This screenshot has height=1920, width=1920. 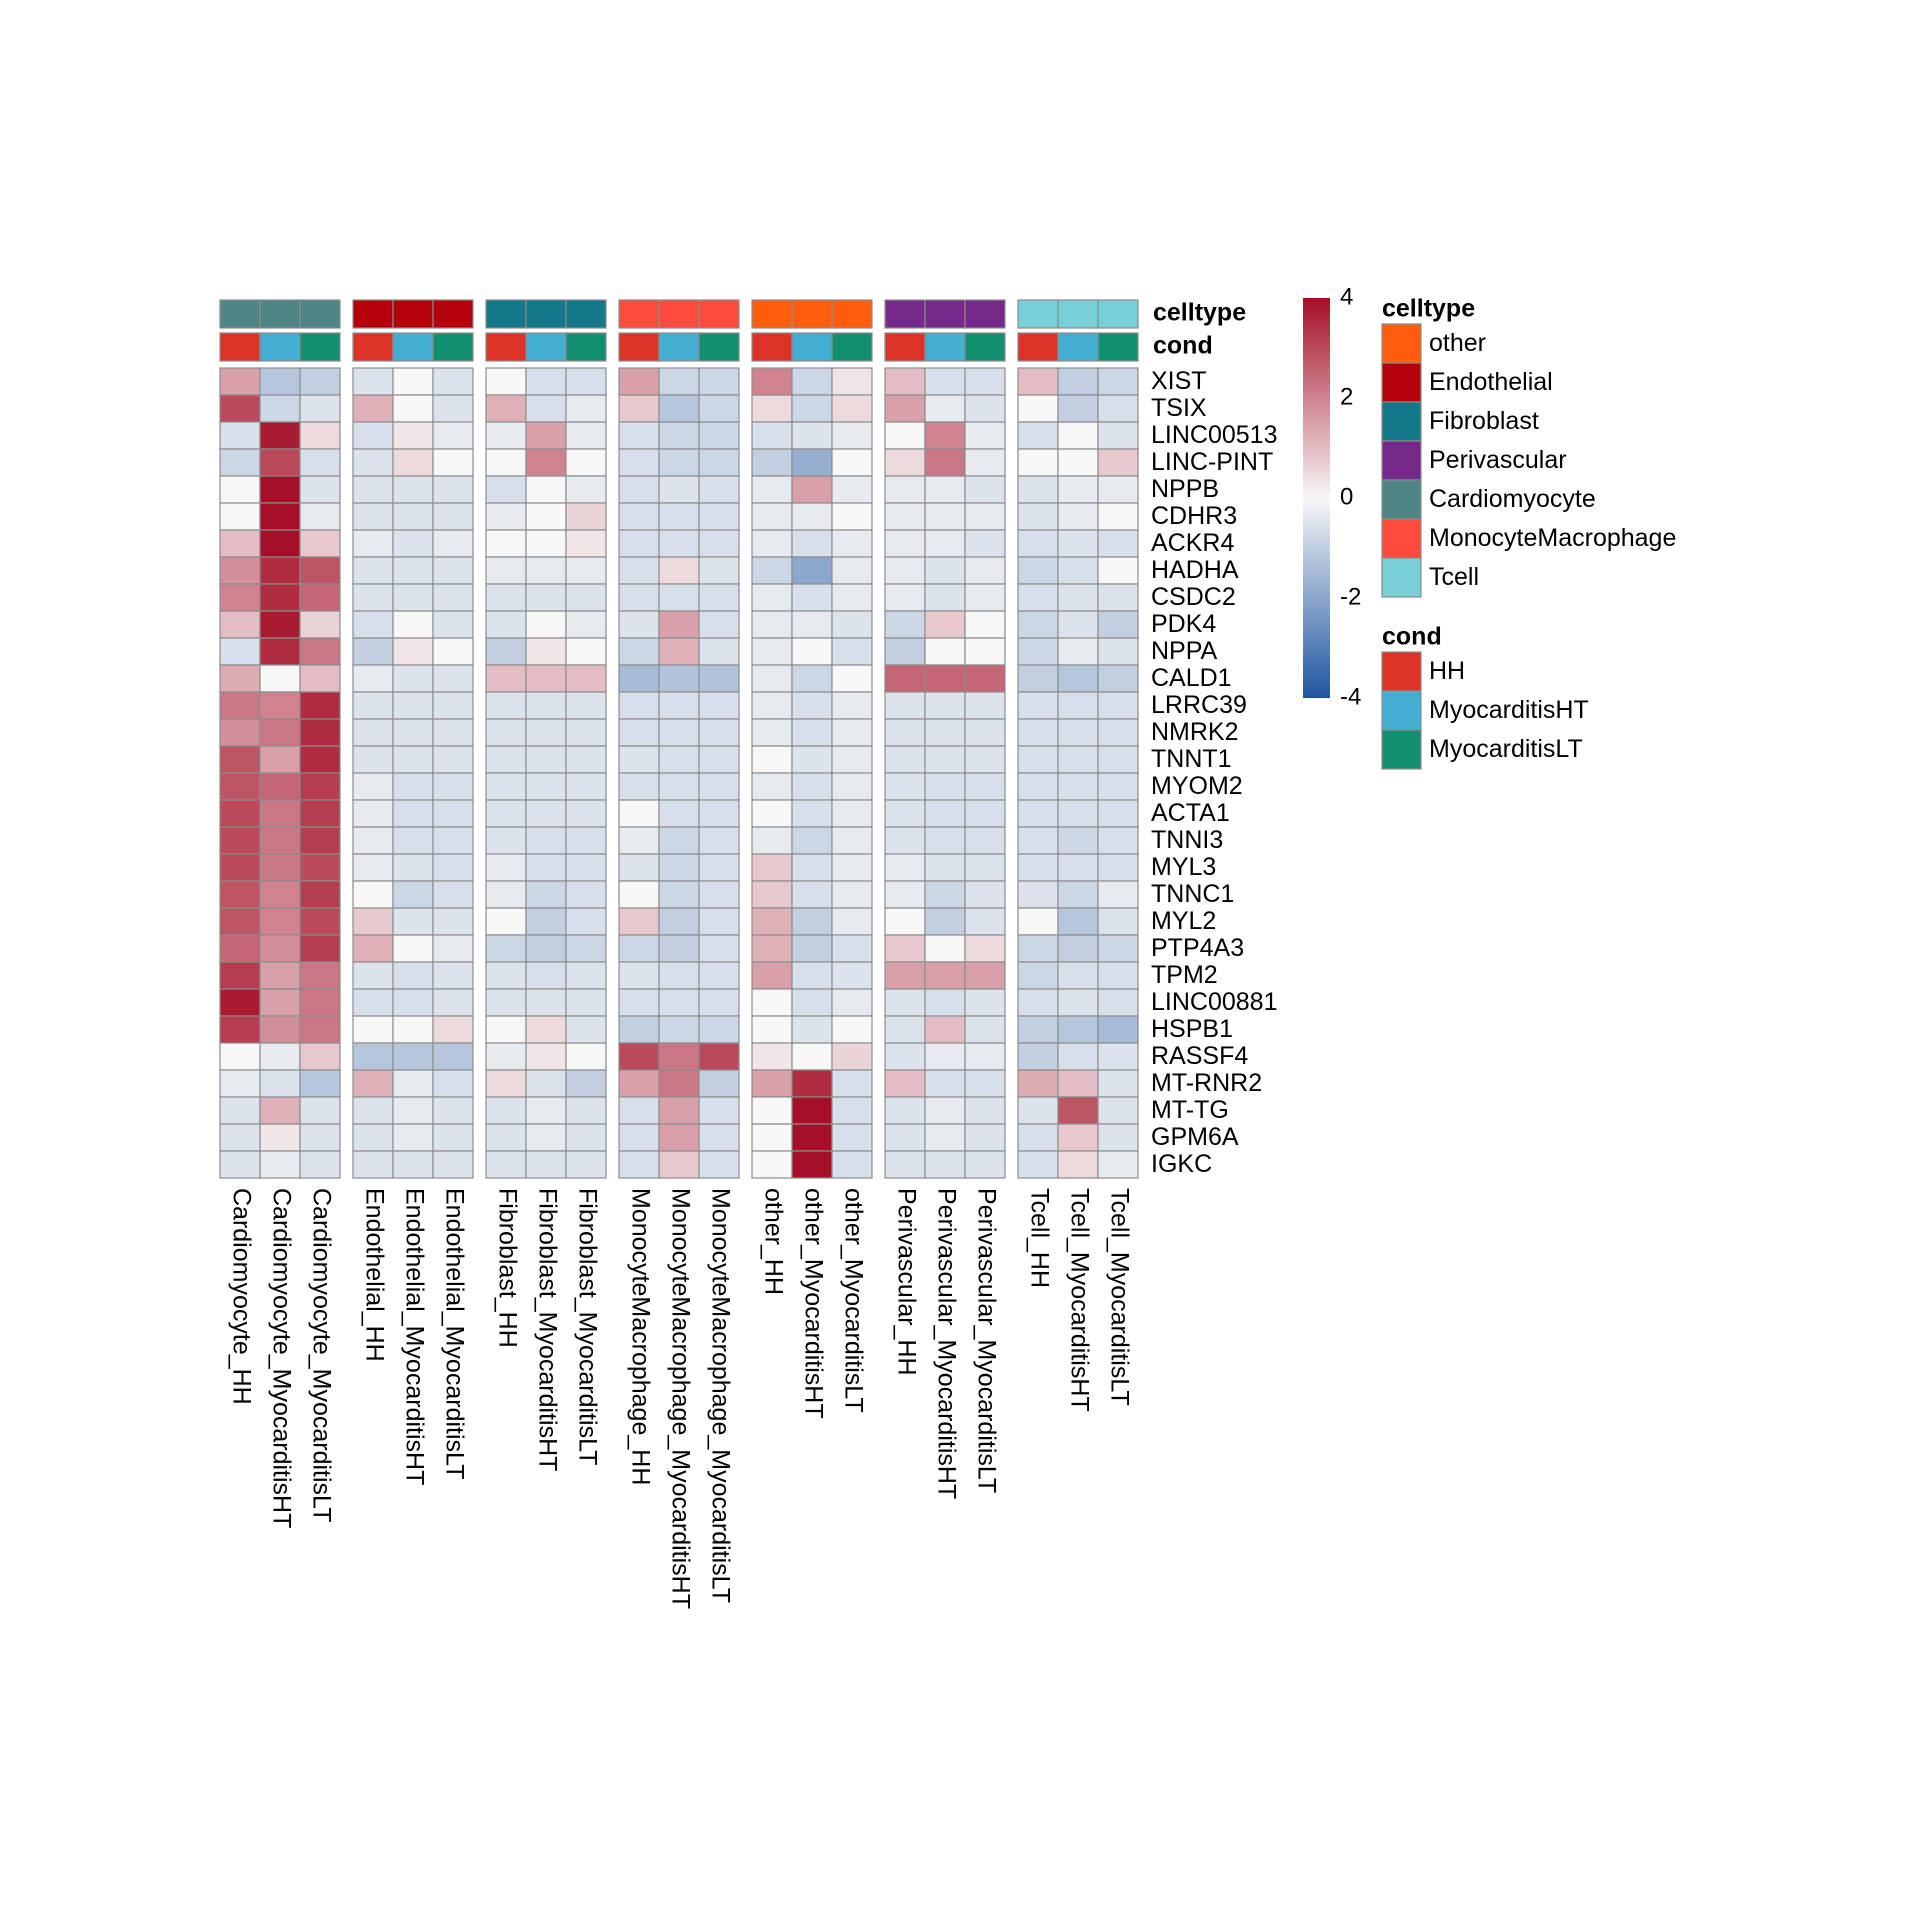 What do you see at coordinates (1214, 435) in the screenshot?
I see `row-label: LINC00513` at bounding box center [1214, 435].